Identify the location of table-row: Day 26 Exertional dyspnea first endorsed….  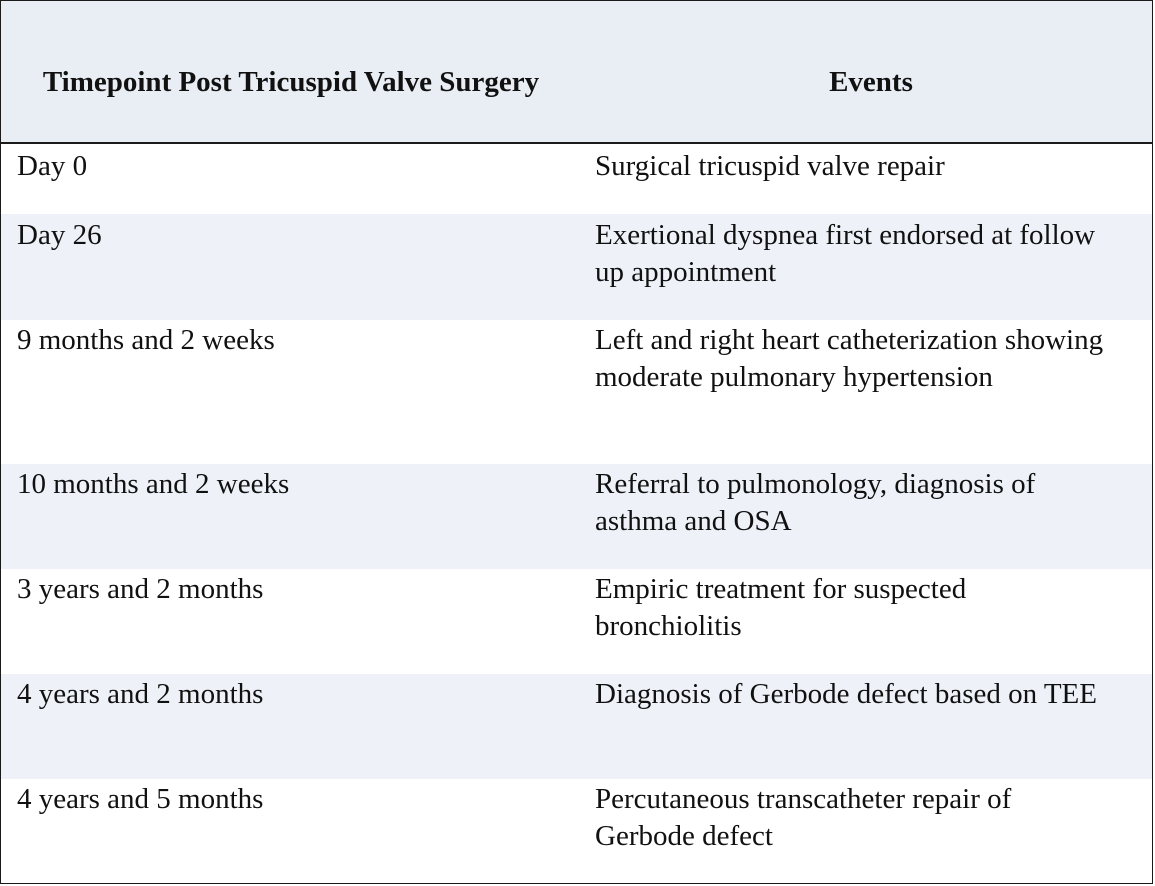
(576, 267).